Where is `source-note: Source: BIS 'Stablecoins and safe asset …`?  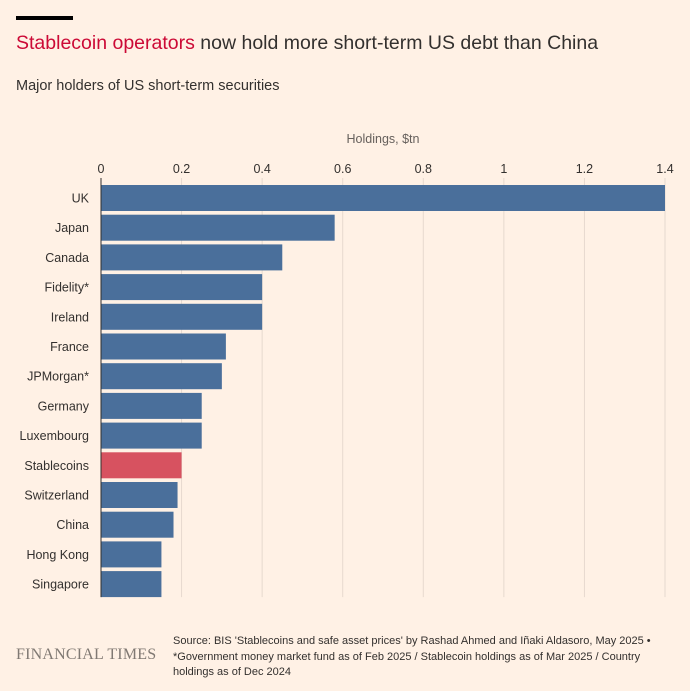 source-note: Source: BIS 'Stablecoins and safe asset … is located at coordinates (412, 656).